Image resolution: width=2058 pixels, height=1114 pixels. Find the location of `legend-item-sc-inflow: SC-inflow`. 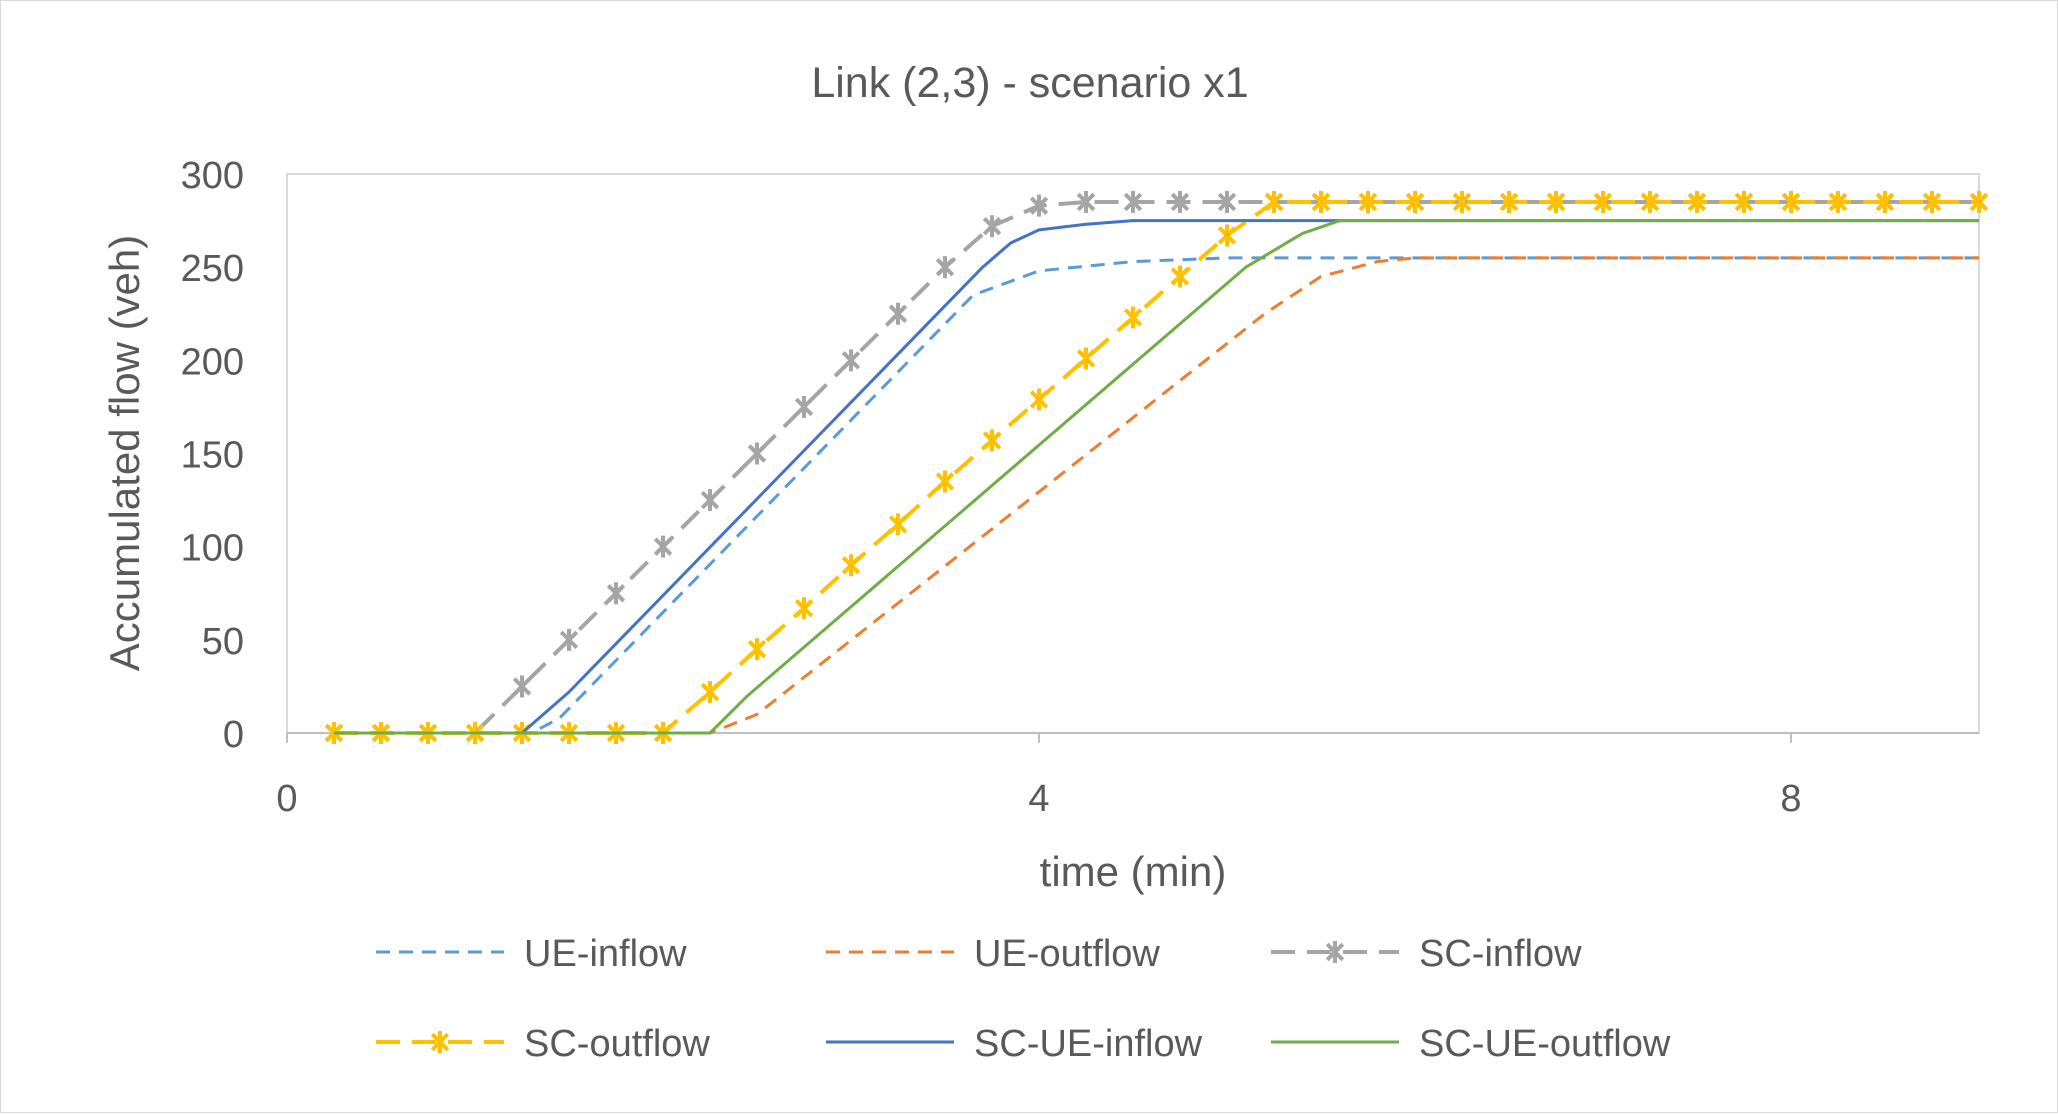

legend-item-sc-inflow: SC-inflow is located at coordinates (1426, 954).